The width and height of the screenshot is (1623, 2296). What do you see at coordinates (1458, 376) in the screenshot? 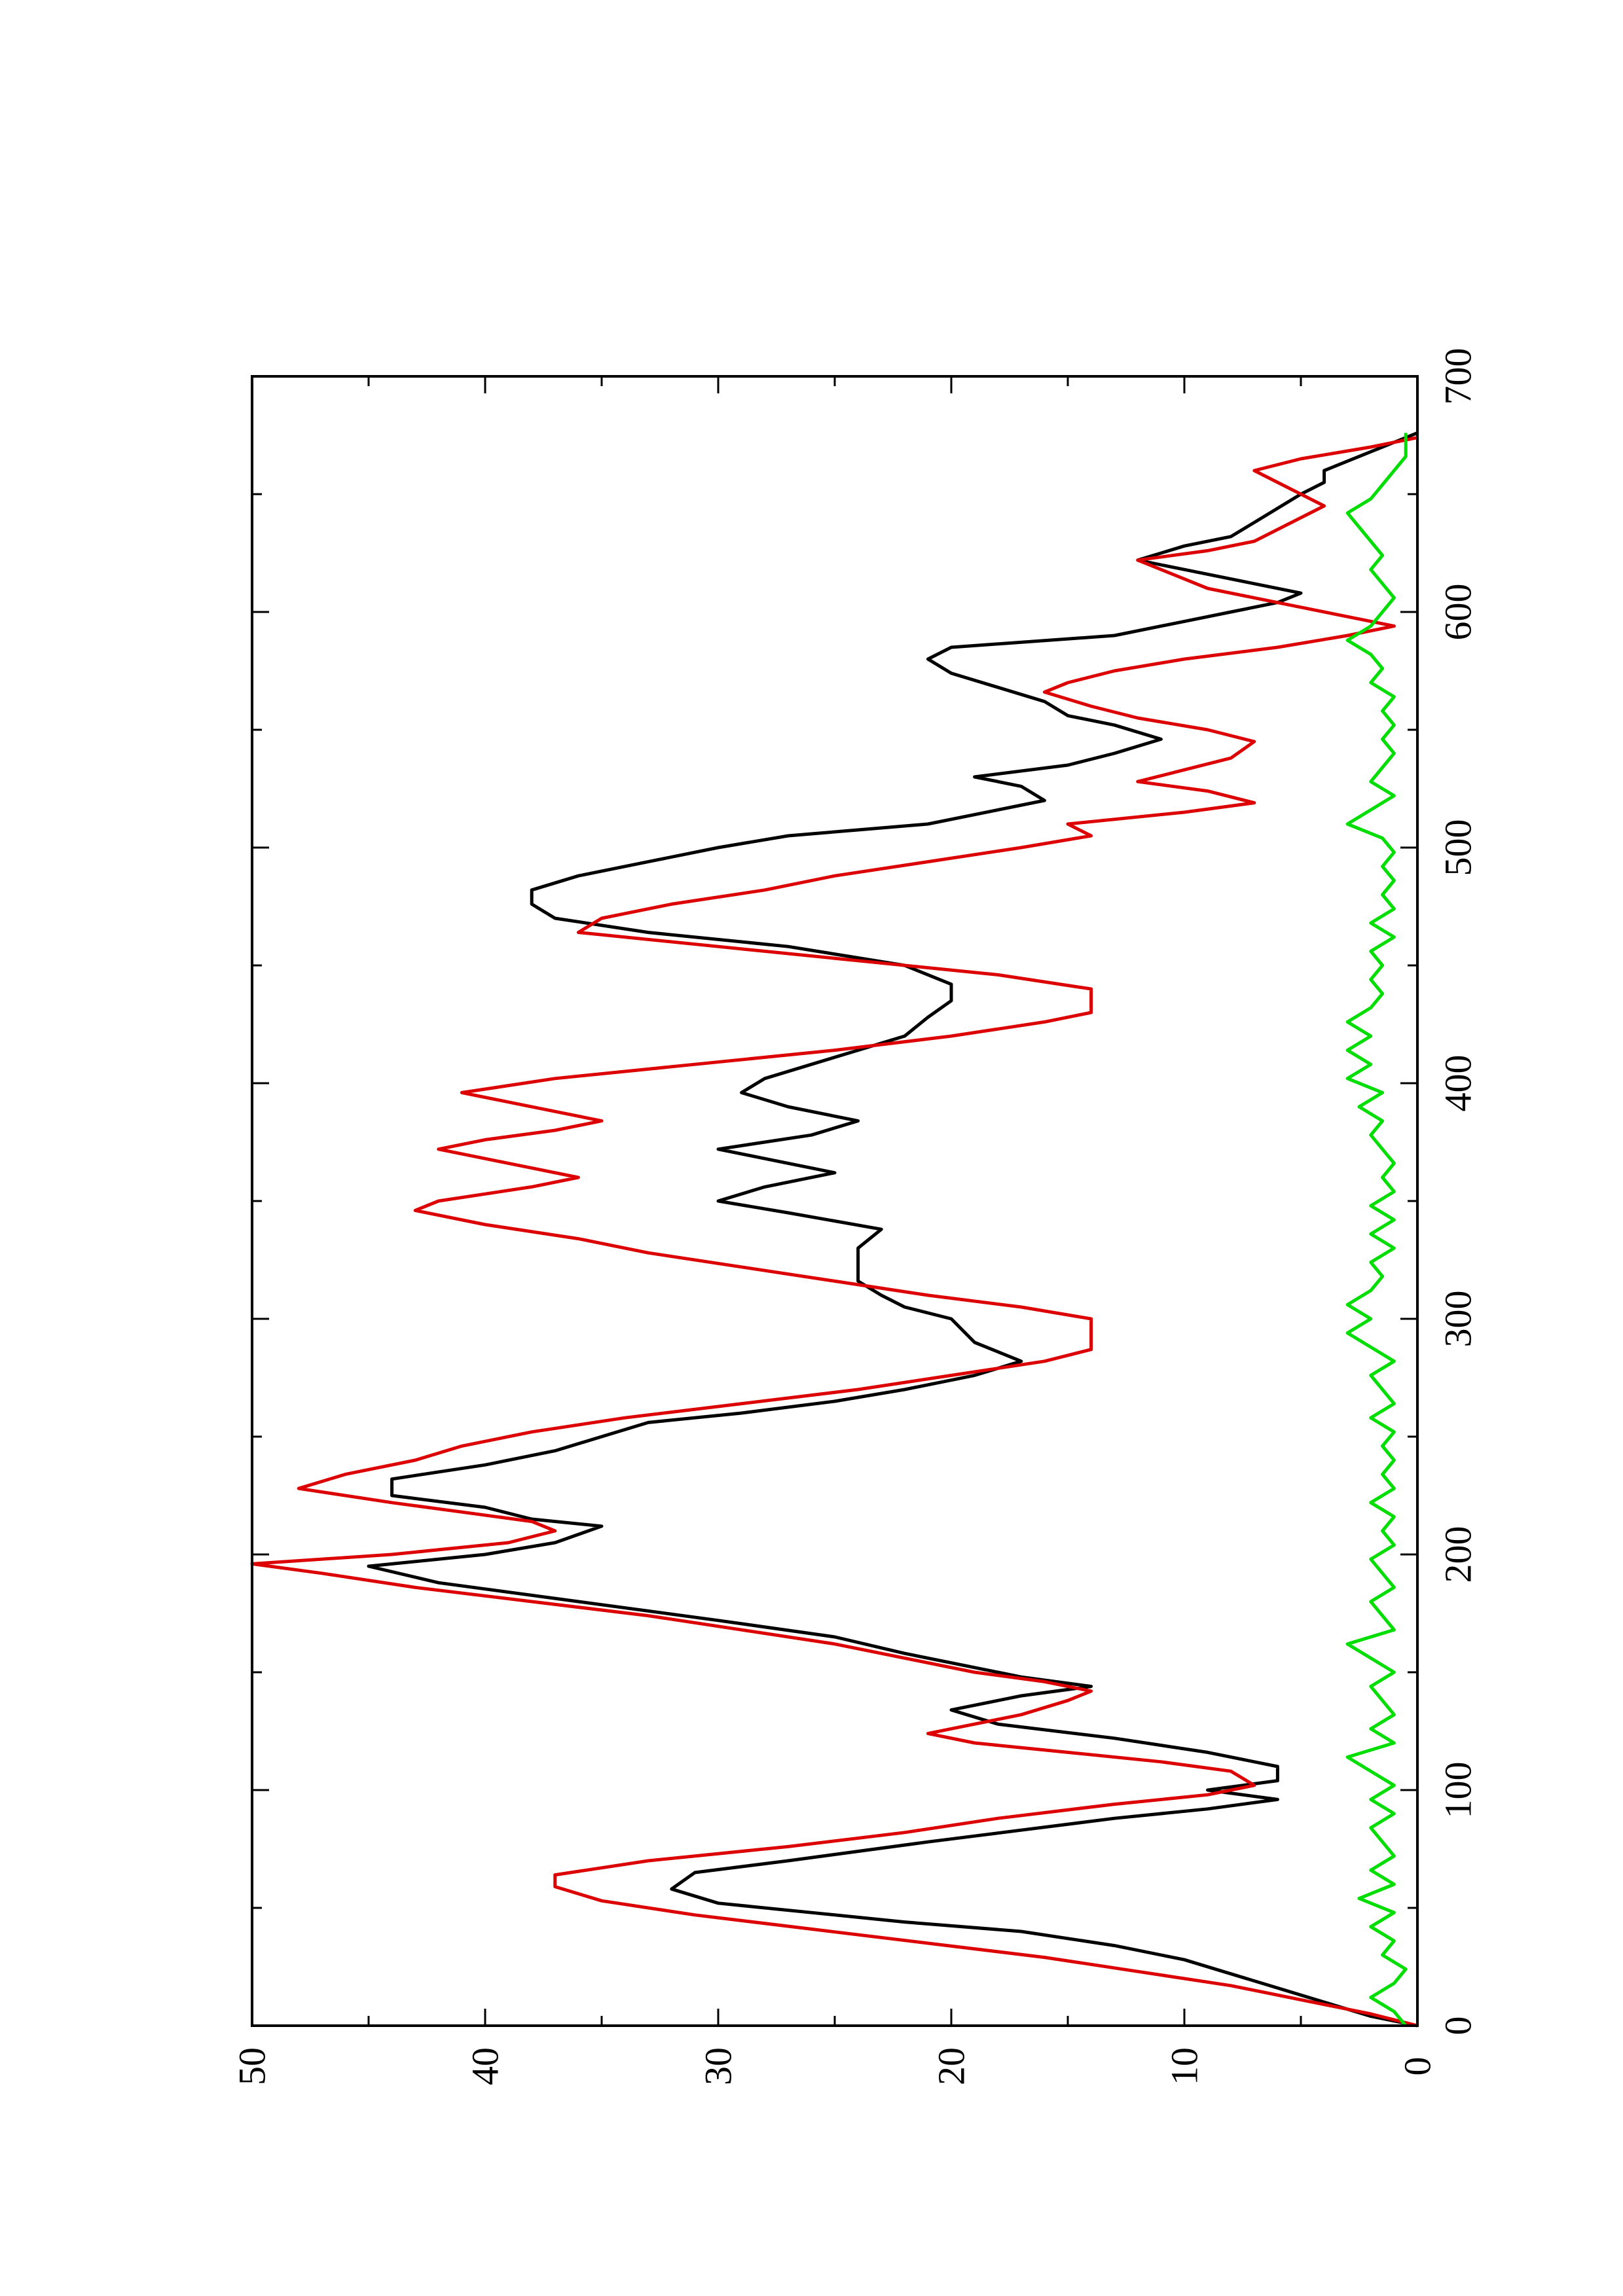
I see `x-tick-label: 700` at bounding box center [1458, 376].